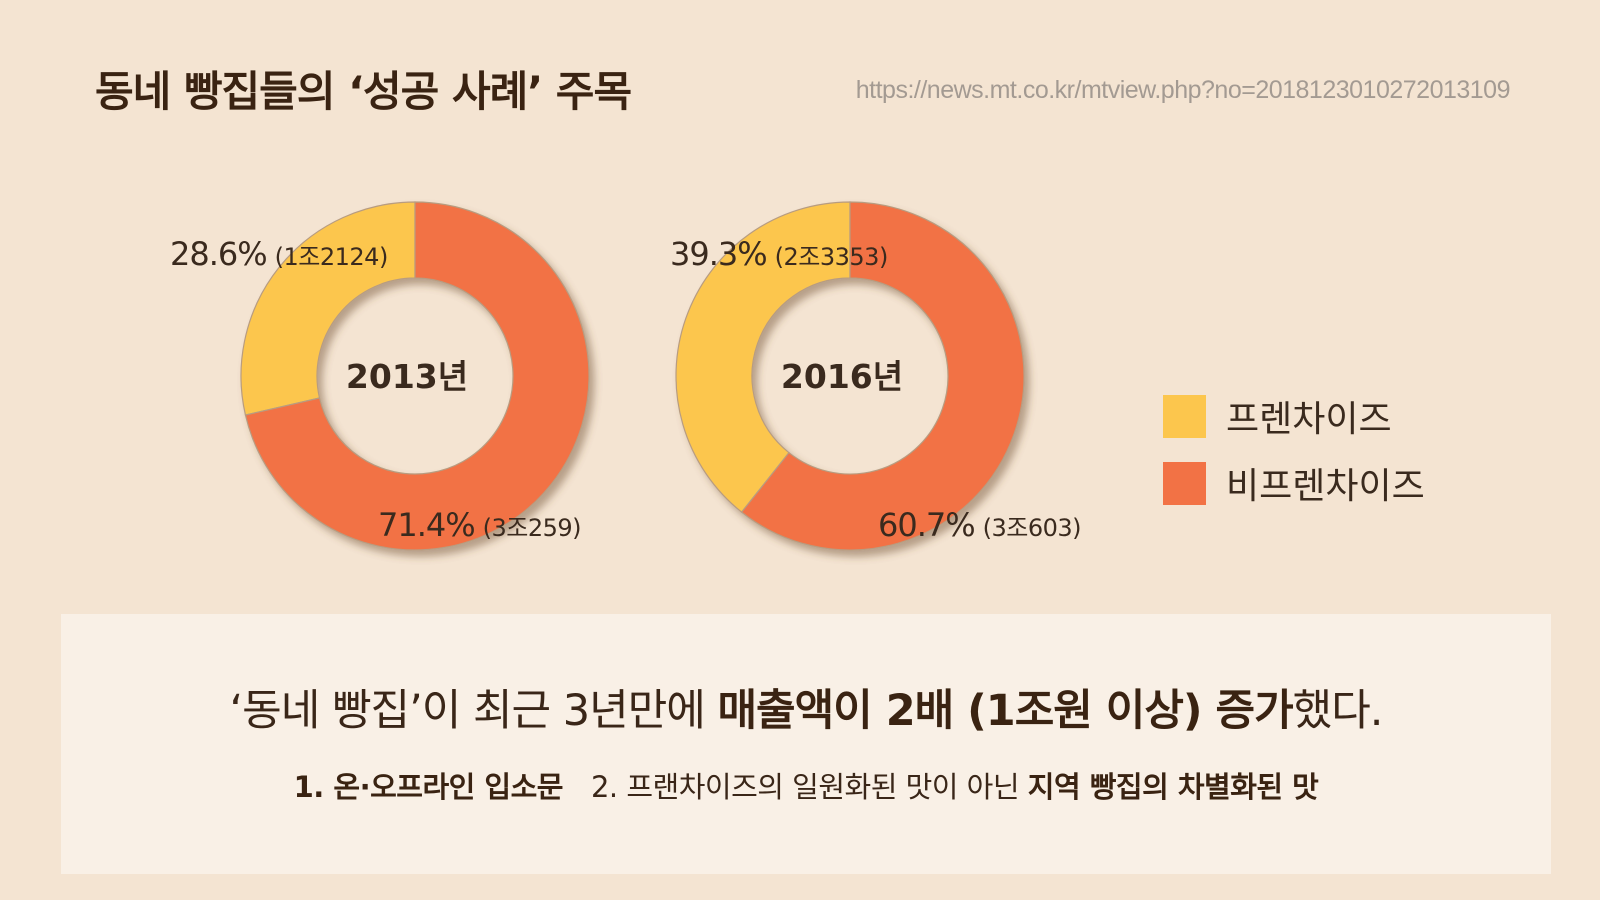 Image resolution: width=1600 pixels, height=900 pixels. Describe the element at coordinates (1309, 419) in the screenshot. I see `legend-label-franchise: 프렌차이즈` at that location.